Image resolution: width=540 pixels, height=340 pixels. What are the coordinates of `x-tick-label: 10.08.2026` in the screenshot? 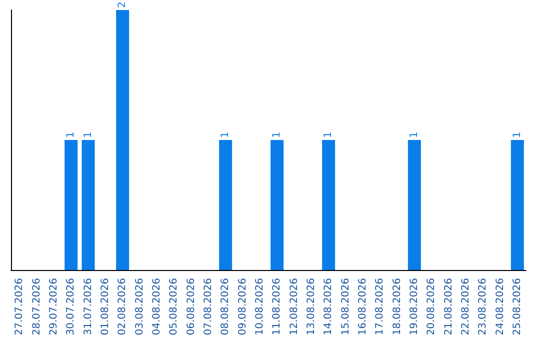 It's located at (260, 307).